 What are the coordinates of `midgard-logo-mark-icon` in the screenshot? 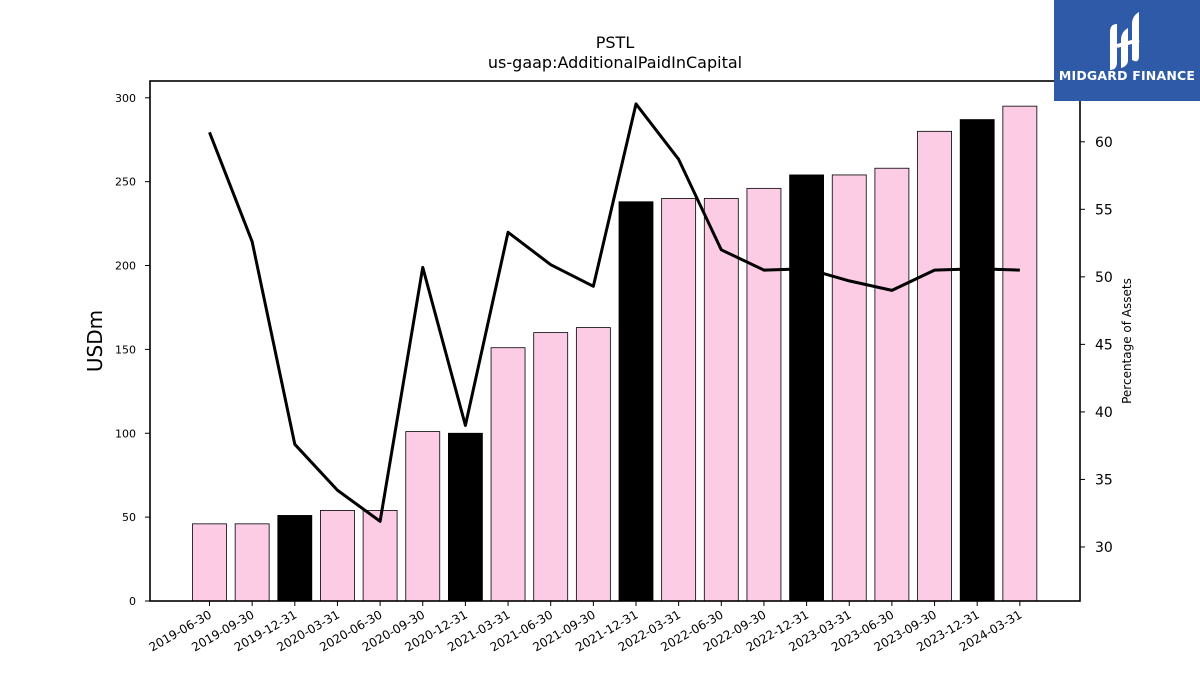 It's located at (1125, 41).